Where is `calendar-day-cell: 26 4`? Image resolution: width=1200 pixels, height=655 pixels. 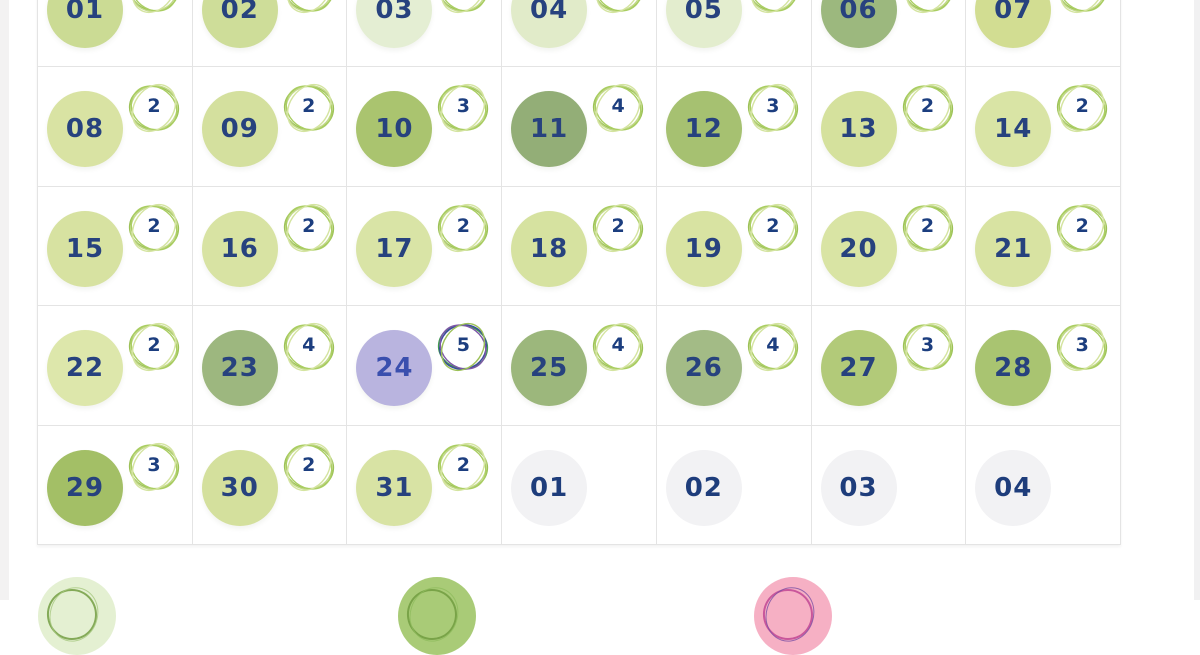 calendar-day-cell: 26 4 is located at coordinates (734, 366).